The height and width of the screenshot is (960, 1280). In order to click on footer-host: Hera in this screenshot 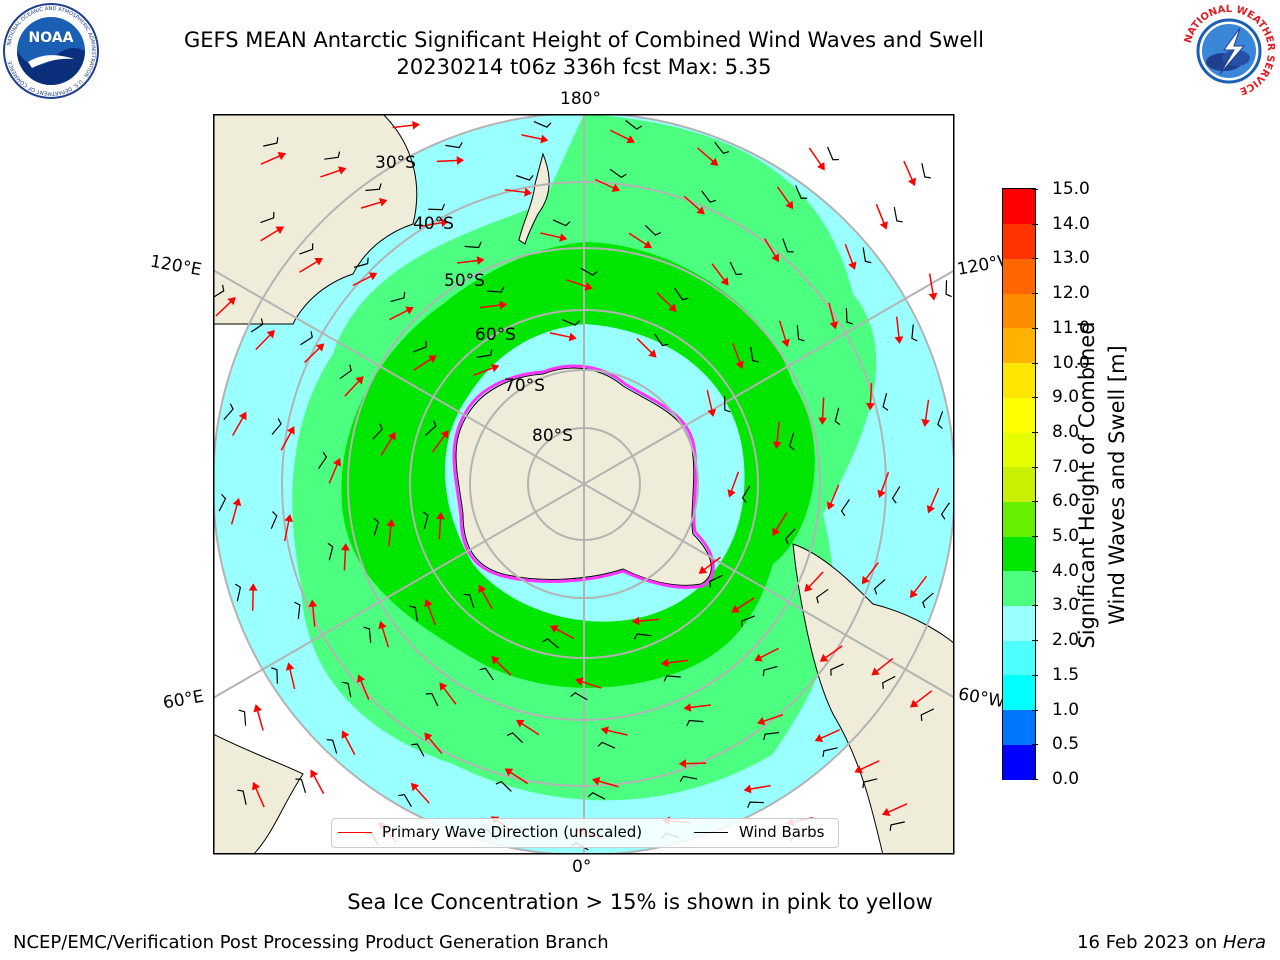, I will do `click(1244, 942)`.